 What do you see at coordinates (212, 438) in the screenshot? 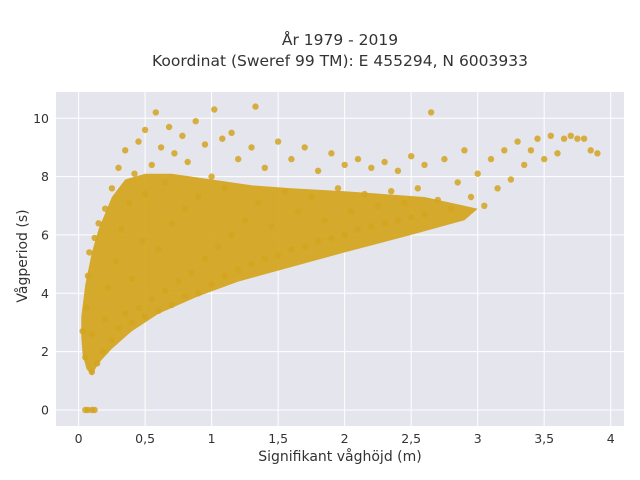
I see `x-tick-label: 1` at bounding box center [212, 438].